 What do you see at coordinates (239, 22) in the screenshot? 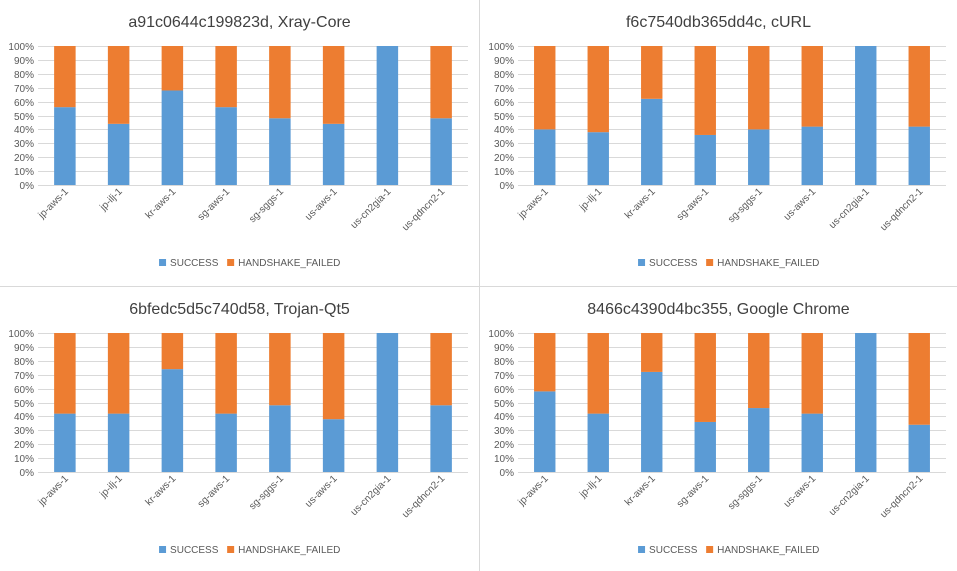
I see `chart-title: a91c0644c199823d, Xray-Core` at bounding box center [239, 22].